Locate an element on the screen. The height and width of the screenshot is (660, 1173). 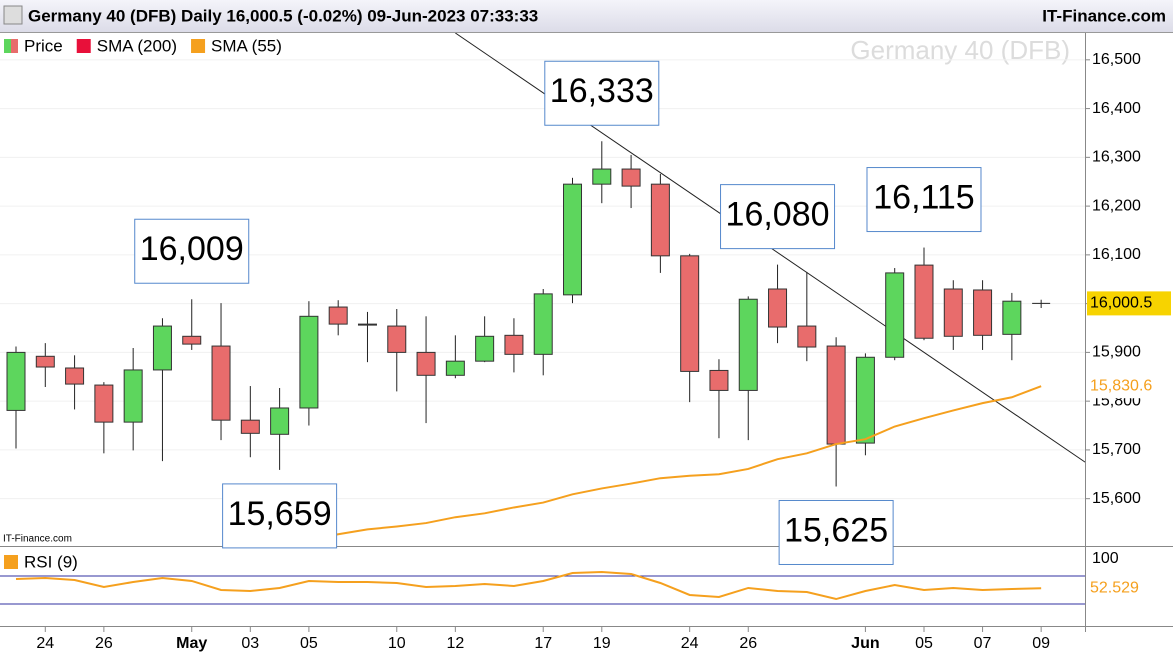
x-tick-label: May is located at coordinates (191, 643).